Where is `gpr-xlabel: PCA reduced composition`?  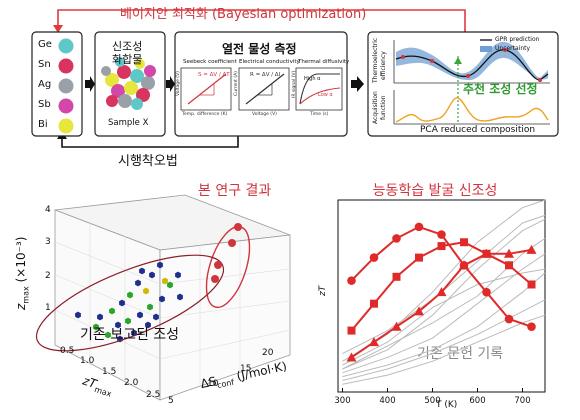 gpr-xlabel: PCA reduced composition is located at coordinates (478, 130).